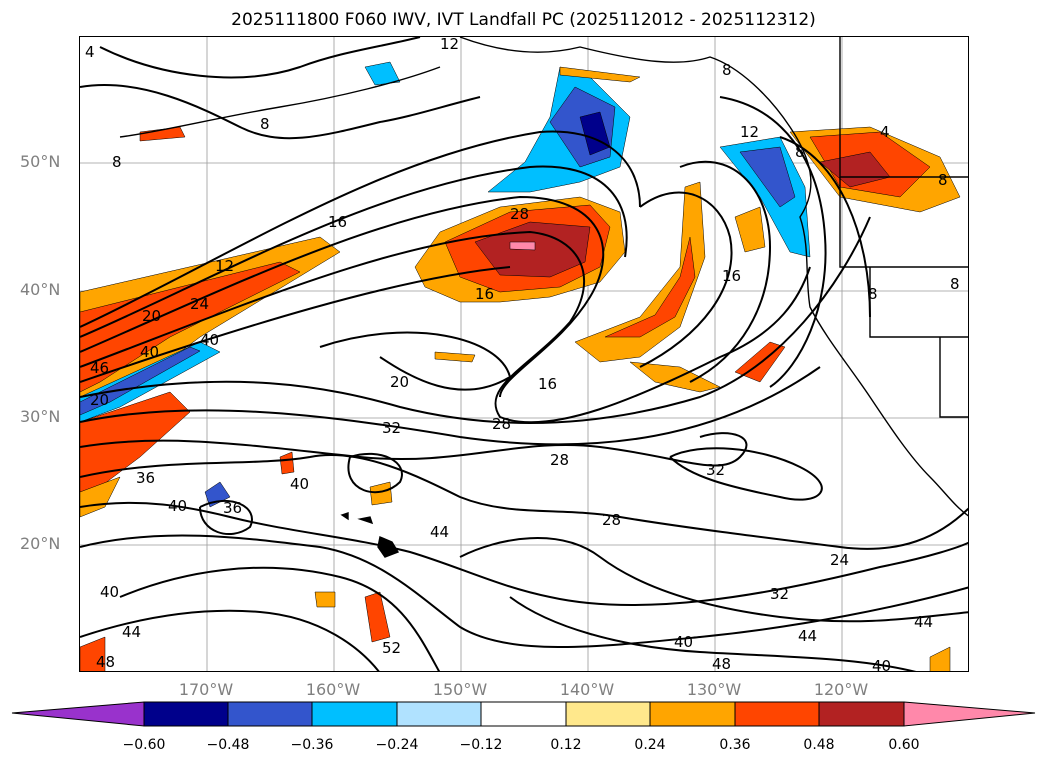  Describe the element at coordinates (650, 287) in the screenshot. I see `region-east-red` at that location.